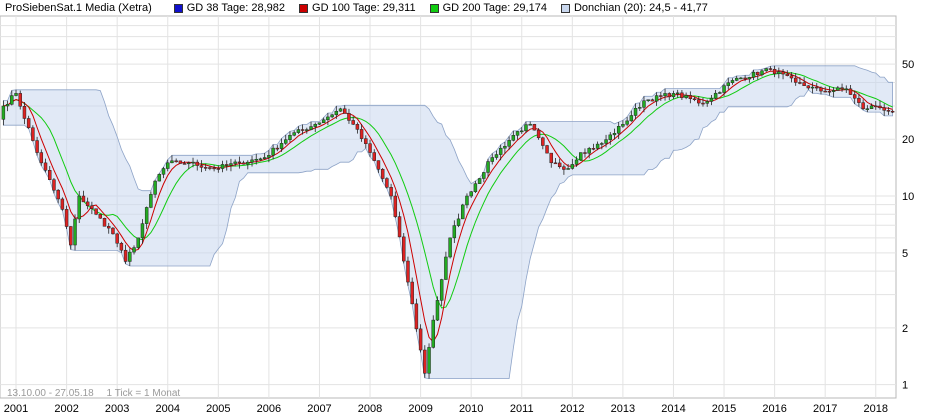  What do you see at coordinates (218, 409) in the screenshot?
I see `x-tick-label: 2005` at bounding box center [218, 409].